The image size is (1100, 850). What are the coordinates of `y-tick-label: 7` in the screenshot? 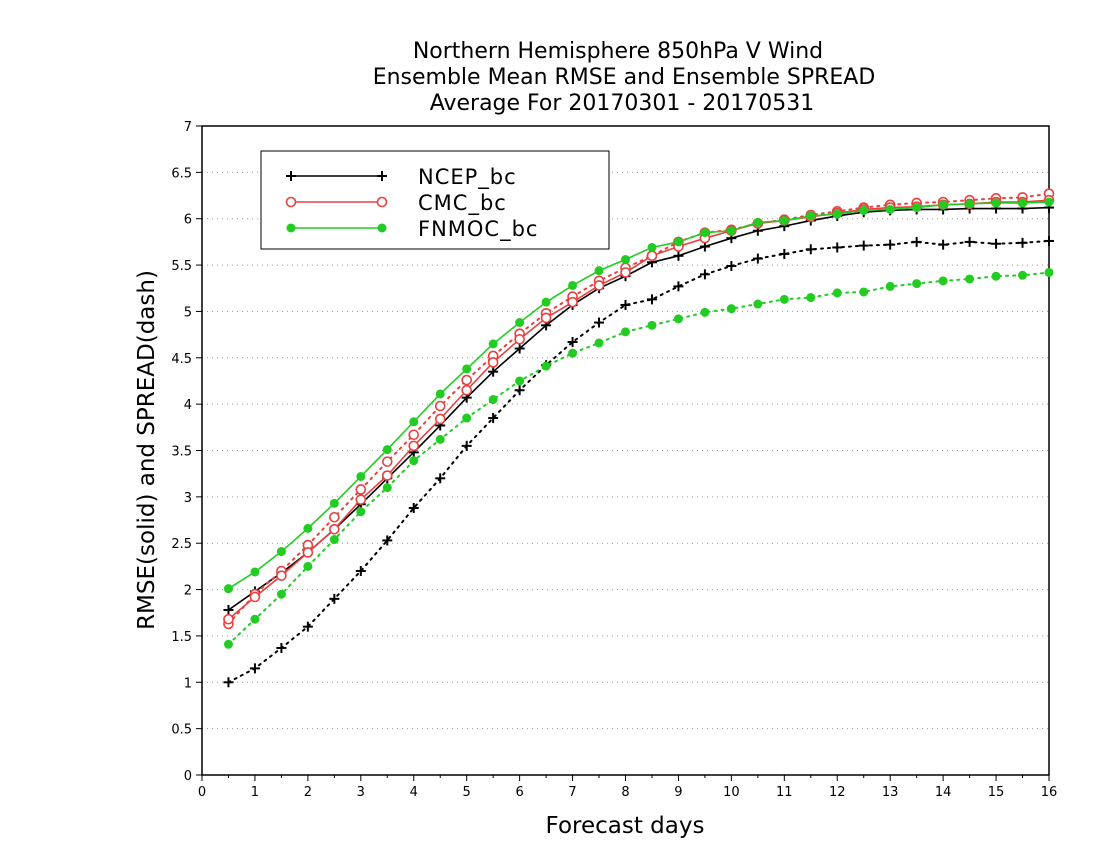 It's located at (188, 127).